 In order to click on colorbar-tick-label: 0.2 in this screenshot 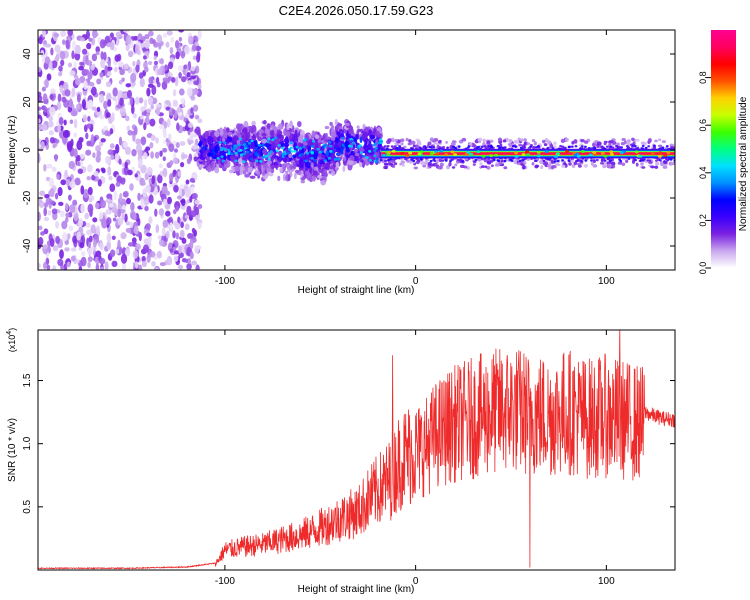, I will do `click(703, 220)`.